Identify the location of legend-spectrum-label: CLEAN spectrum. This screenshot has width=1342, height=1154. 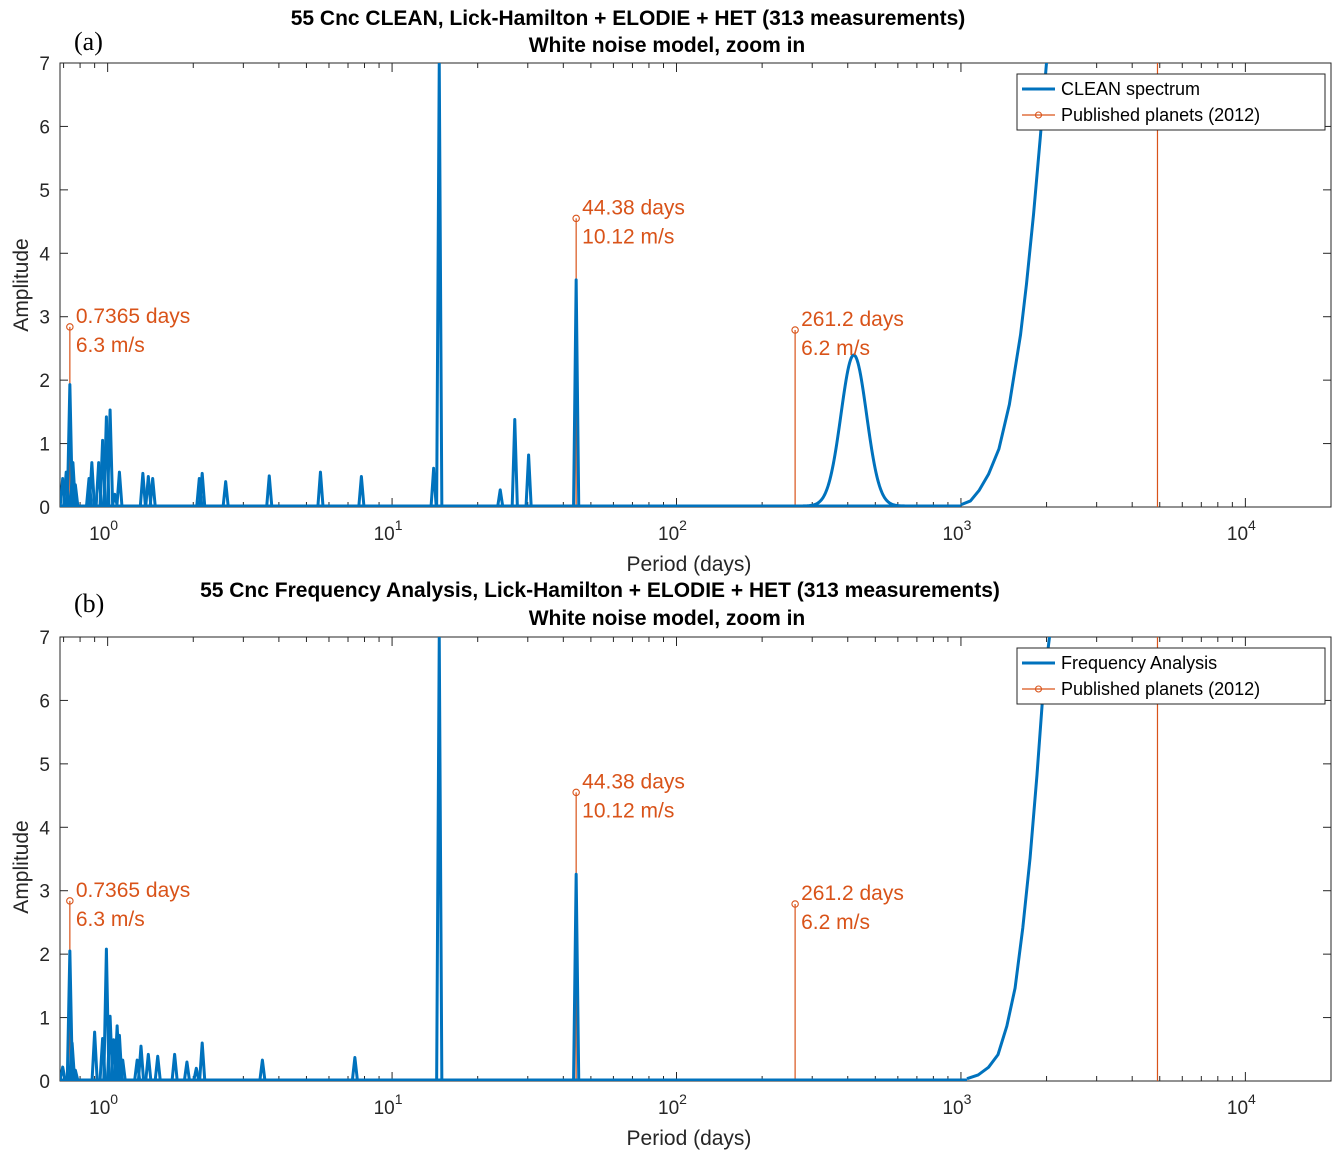
(1130, 89).